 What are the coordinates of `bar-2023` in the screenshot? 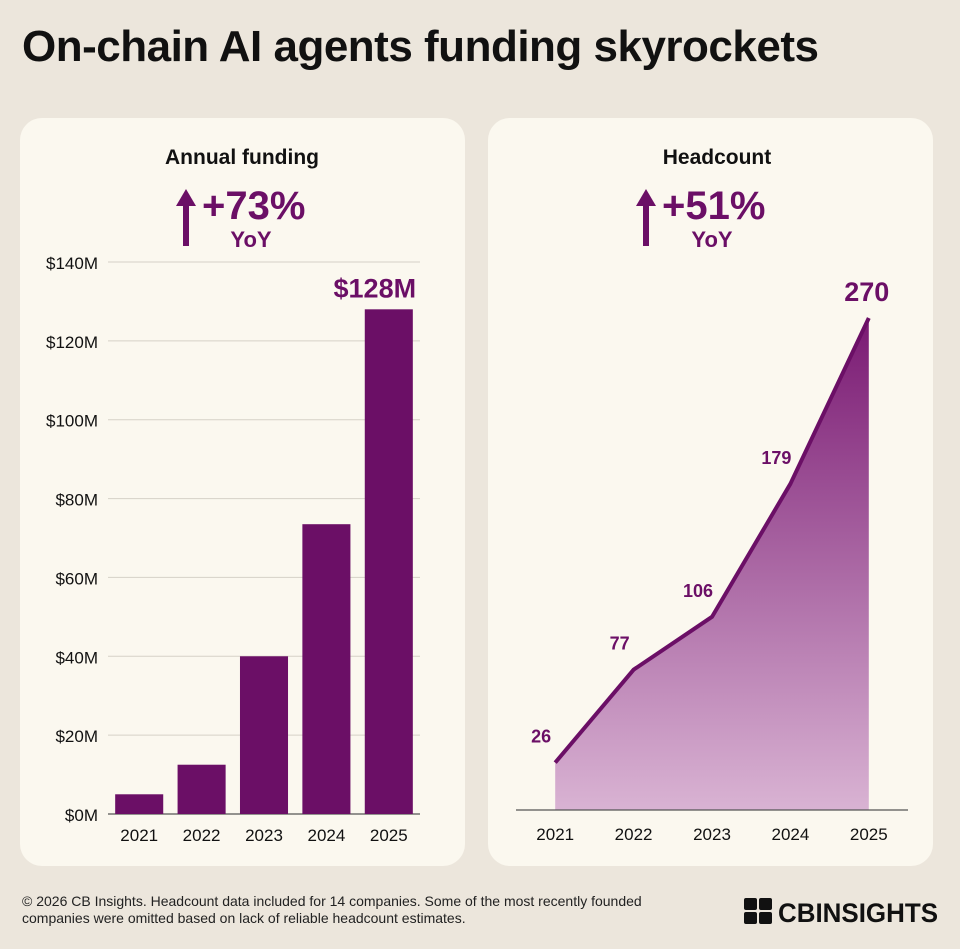 It's located at (264, 735).